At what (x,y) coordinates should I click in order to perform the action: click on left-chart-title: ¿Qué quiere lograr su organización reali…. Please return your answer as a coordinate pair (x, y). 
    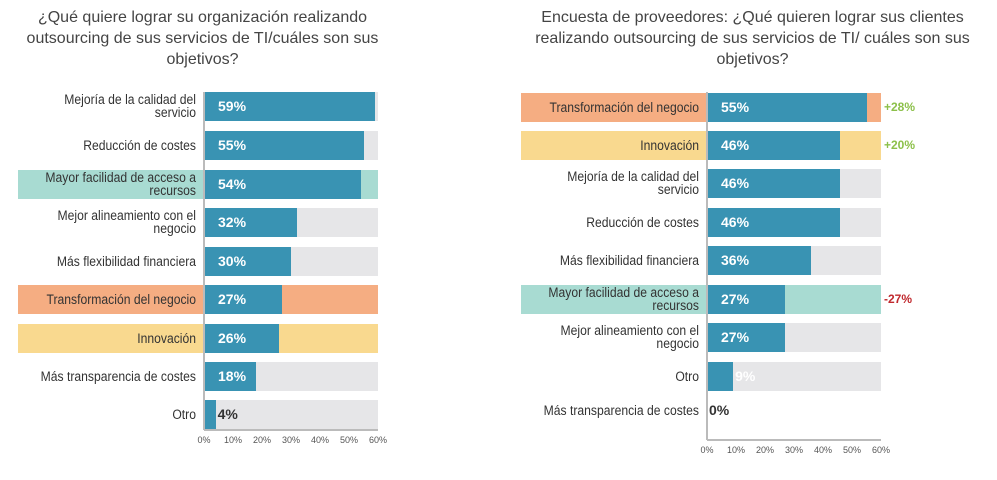
    Looking at the image, I should click on (202, 38).